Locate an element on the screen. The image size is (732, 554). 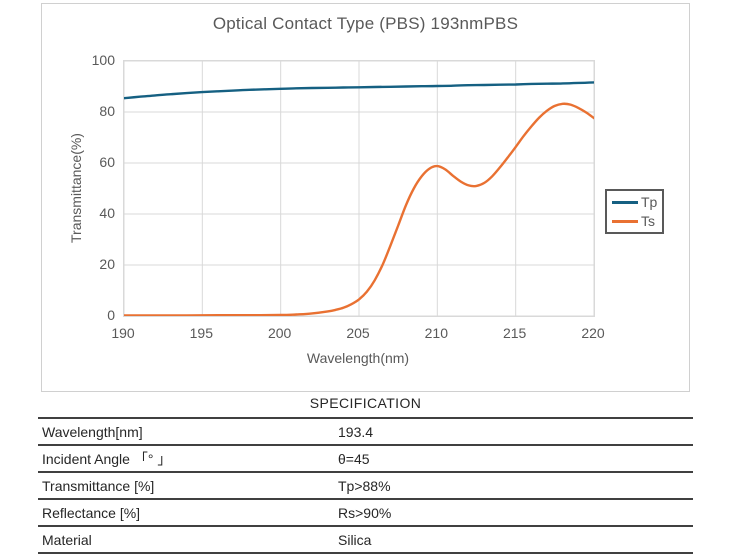
legend-item-tp: Tp is located at coordinates (634, 202).